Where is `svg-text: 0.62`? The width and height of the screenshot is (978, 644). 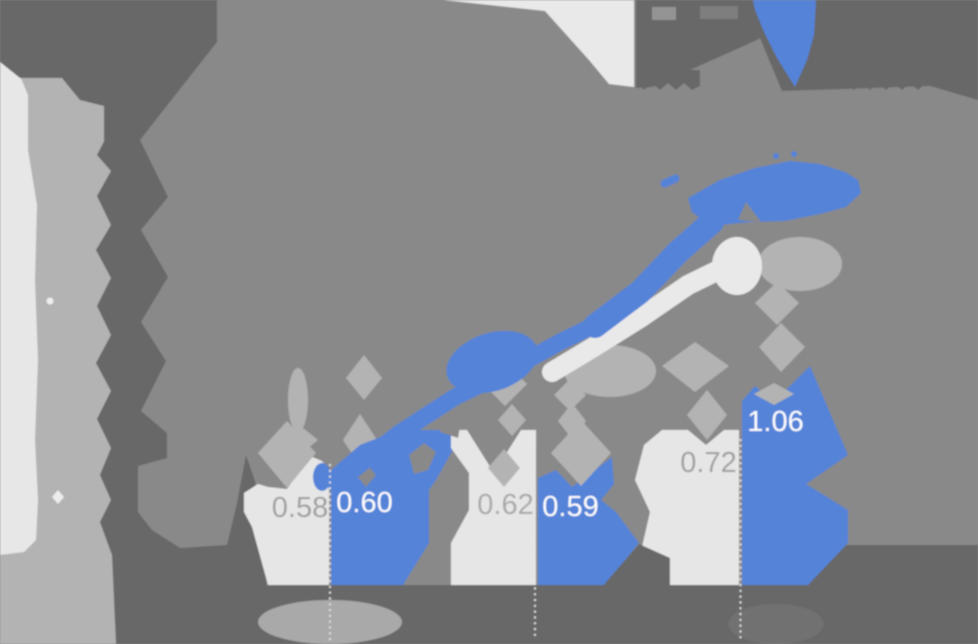 svg-text: 0.62 is located at coordinates (505, 505).